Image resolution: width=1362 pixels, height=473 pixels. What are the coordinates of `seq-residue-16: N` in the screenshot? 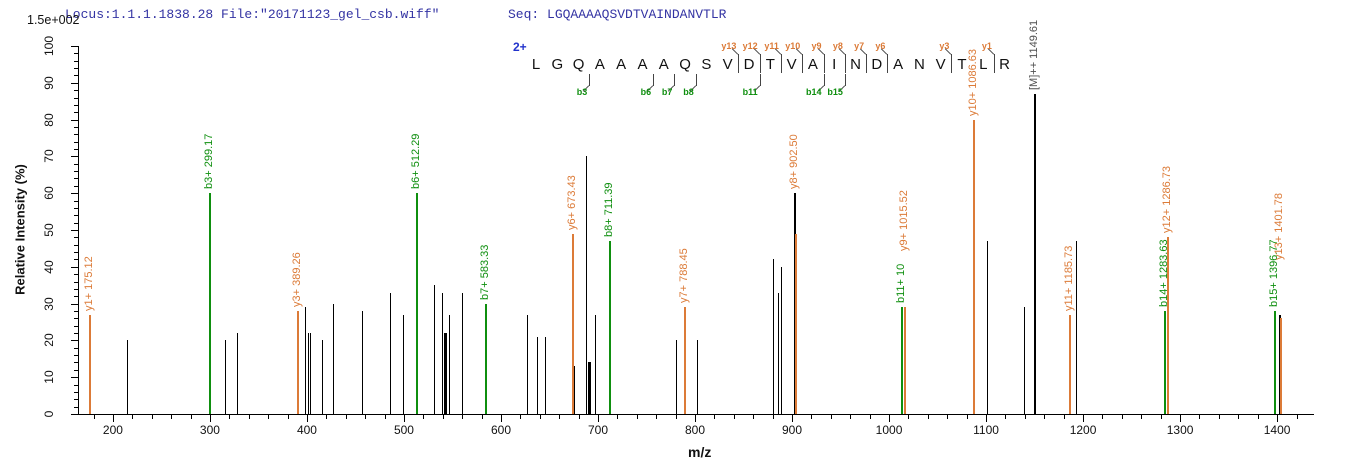 It's located at (855, 64).